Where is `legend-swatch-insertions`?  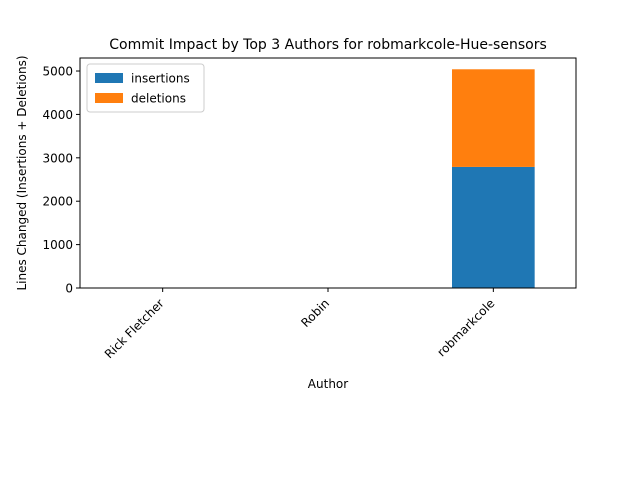
legend-swatch-insertions is located at coordinates (109, 78).